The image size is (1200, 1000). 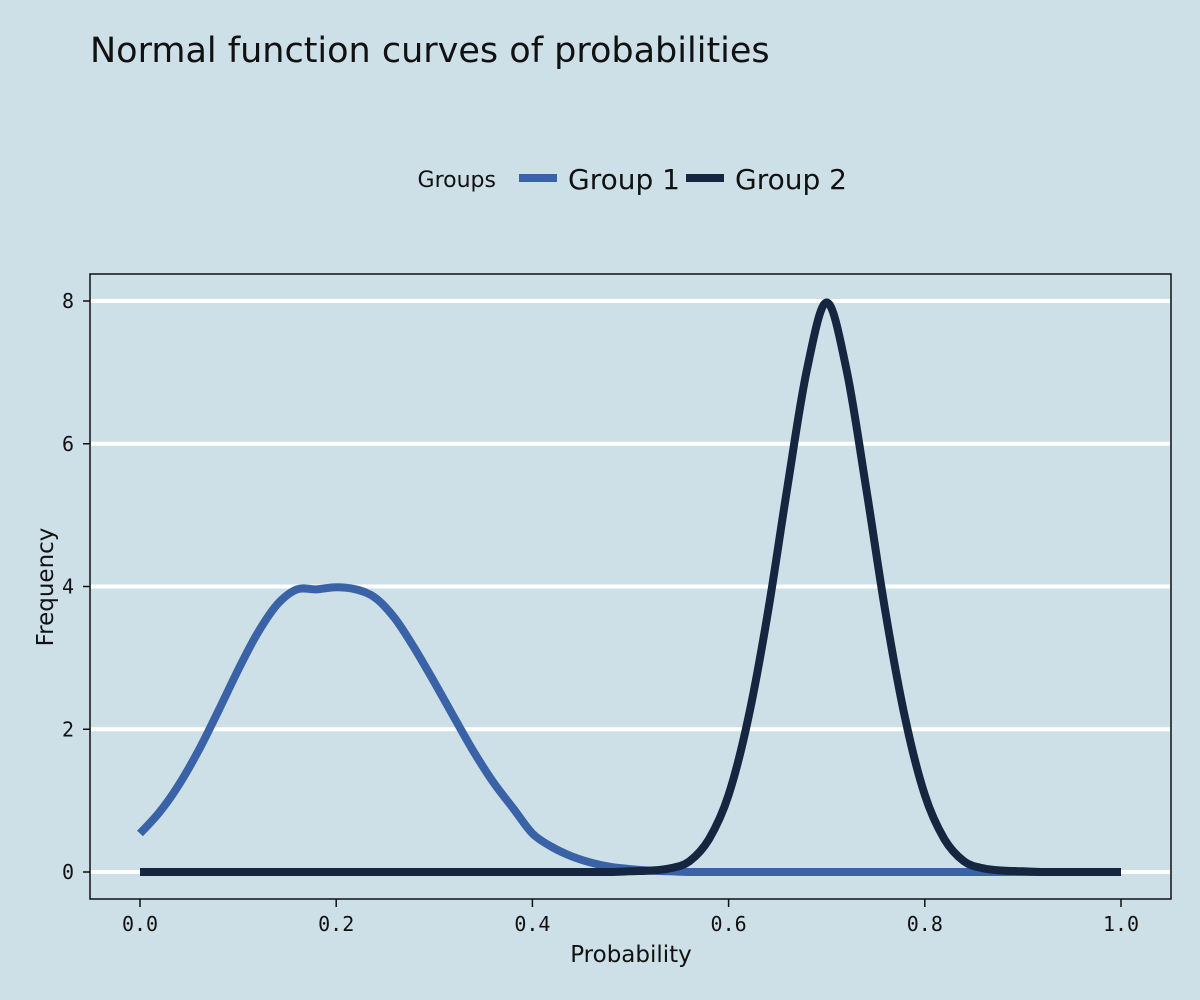 I want to click on x-tick-label: 0.2, so click(x=336, y=924).